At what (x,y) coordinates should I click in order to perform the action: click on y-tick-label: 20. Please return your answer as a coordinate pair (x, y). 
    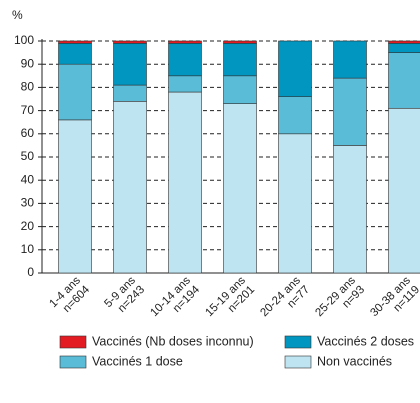
    Looking at the image, I should click on (28, 226).